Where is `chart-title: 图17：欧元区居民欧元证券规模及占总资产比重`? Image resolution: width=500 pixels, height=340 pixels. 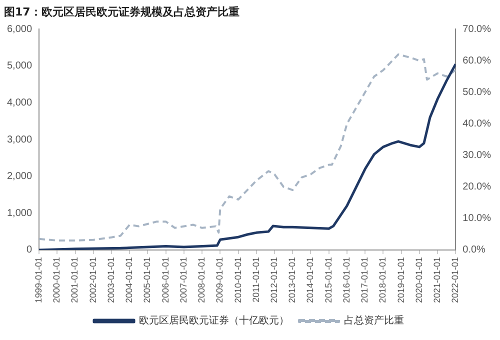 chart-title: 图17：欧元区居民欧元证券规模及占总资产比重 is located at coordinates (122, 11).